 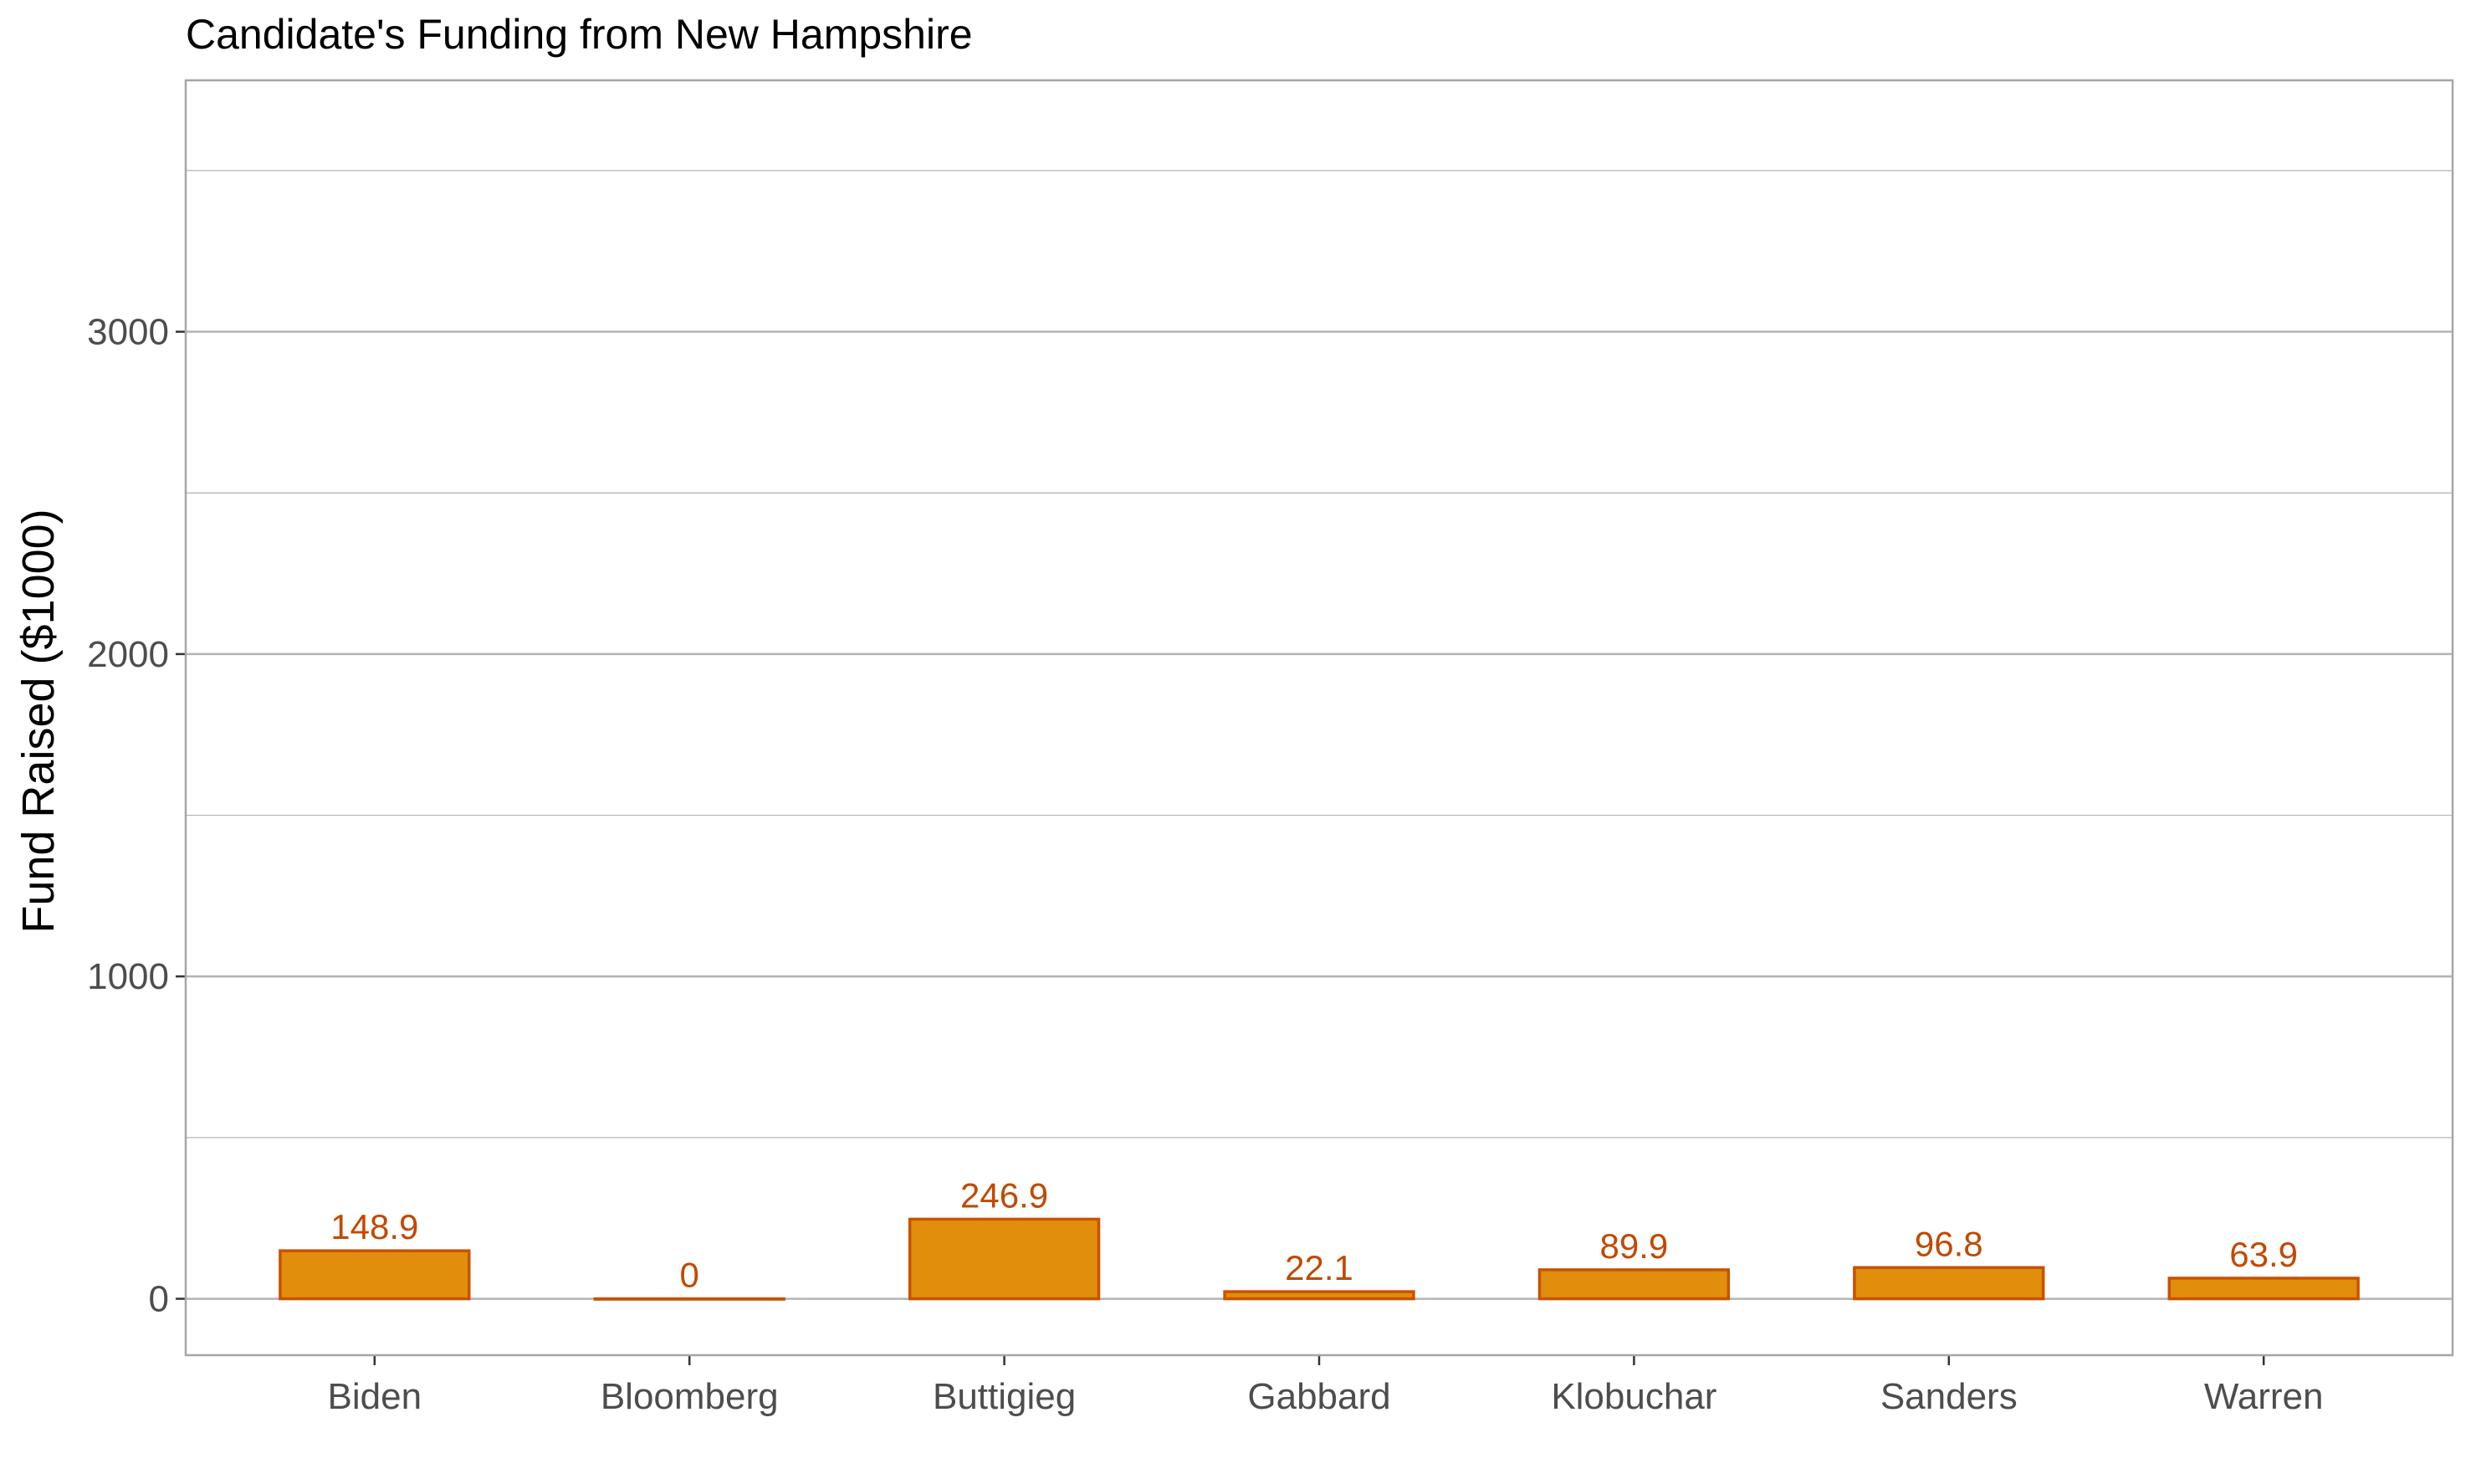 What do you see at coordinates (1005, 1396) in the screenshot?
I see `x-tick-label: Buttigieg` at bounding box center [1005, 1396].